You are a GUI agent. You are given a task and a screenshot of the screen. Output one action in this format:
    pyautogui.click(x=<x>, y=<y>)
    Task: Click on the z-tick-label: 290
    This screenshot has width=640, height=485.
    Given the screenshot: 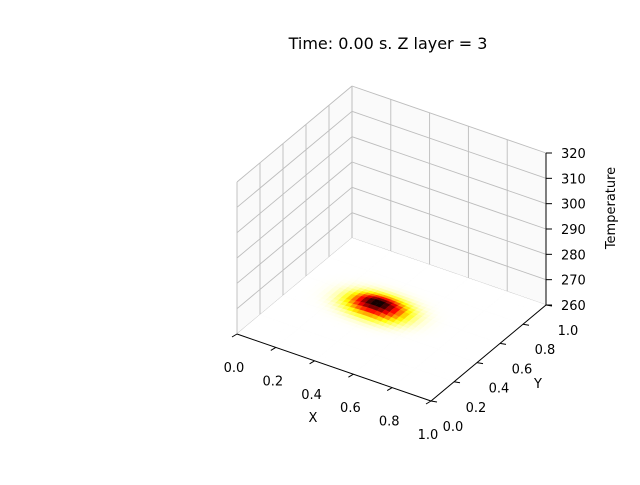 What is the action you would take?
    pyautogui.click(x=573, y=230)
    